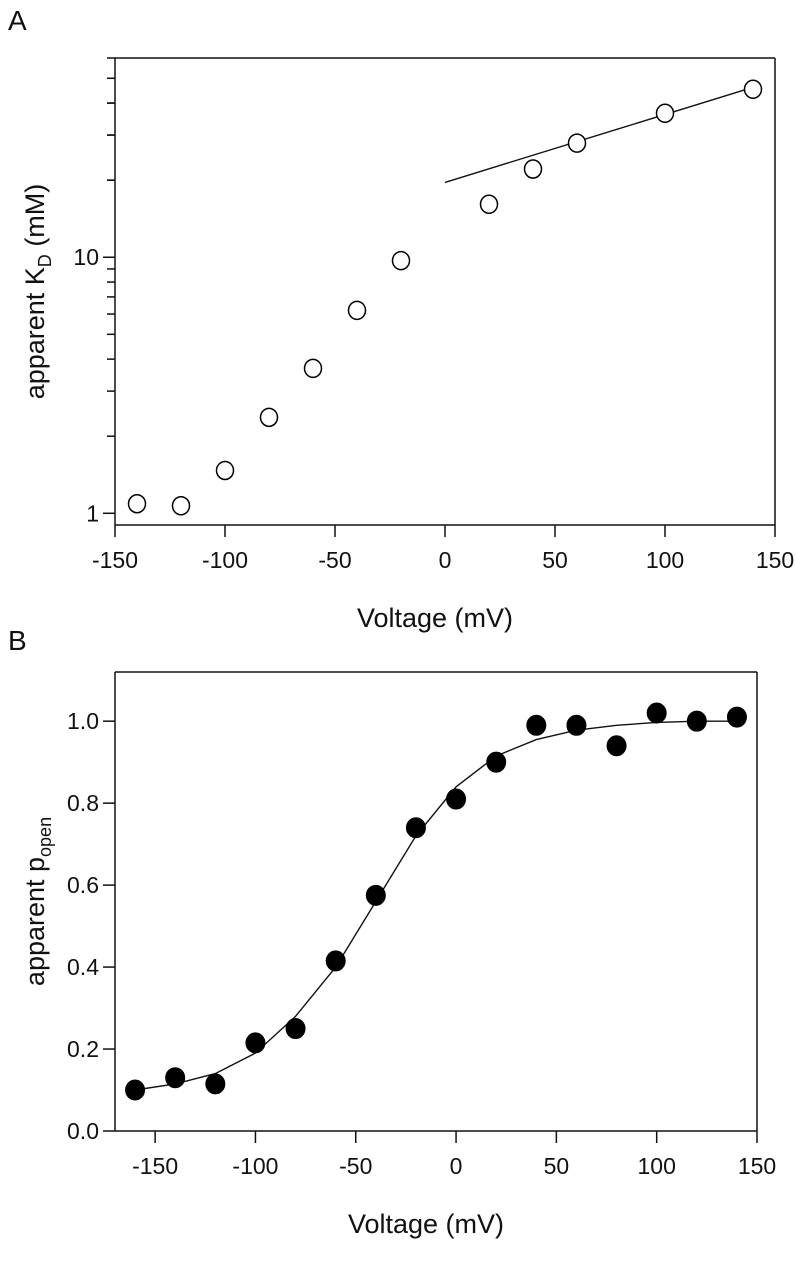  Describe the element at coordinates (92, 513) in the screenshot. I see `y-tick-label: 1` at that location.